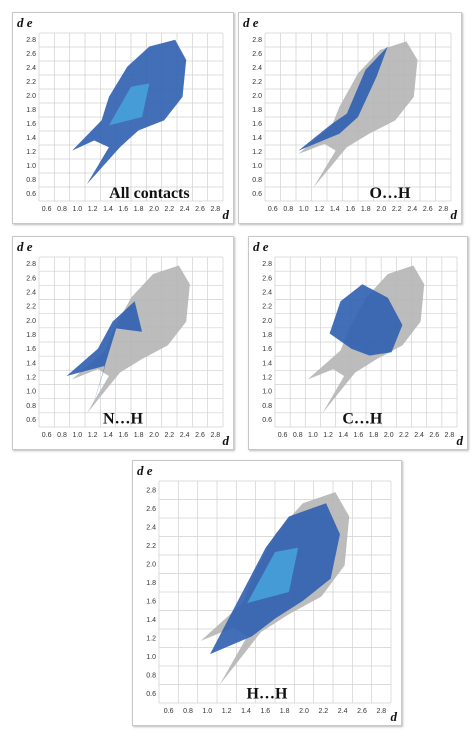  Describe the element at coordinates (390, 193) in the screenshot. I see `contact-label: O…H` at that location.